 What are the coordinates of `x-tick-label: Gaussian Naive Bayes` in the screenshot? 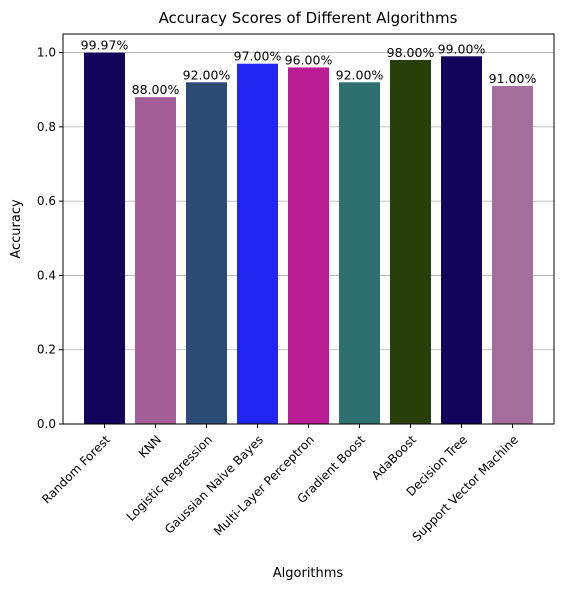 It's located at (214, 485).